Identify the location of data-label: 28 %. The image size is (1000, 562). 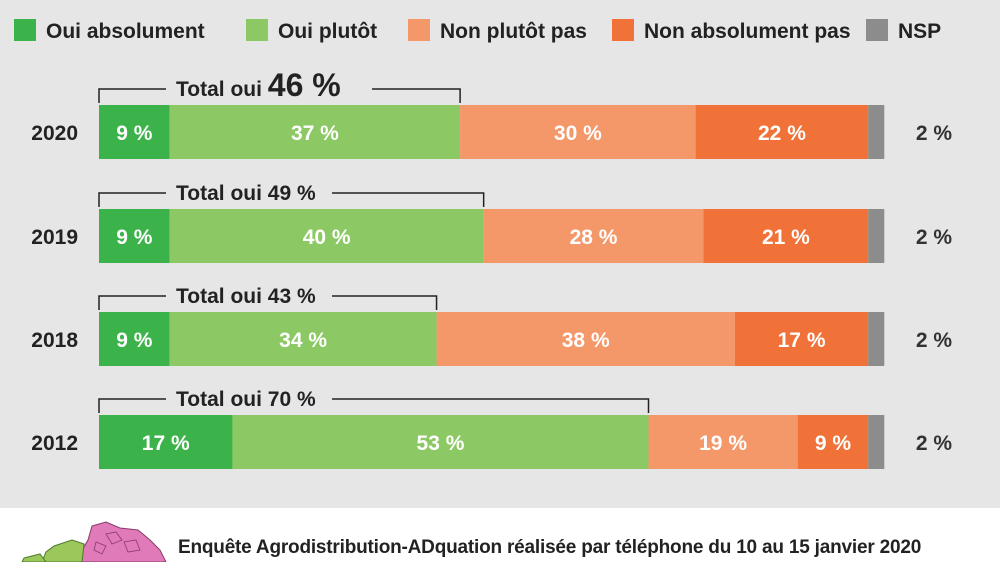
(594, 237).